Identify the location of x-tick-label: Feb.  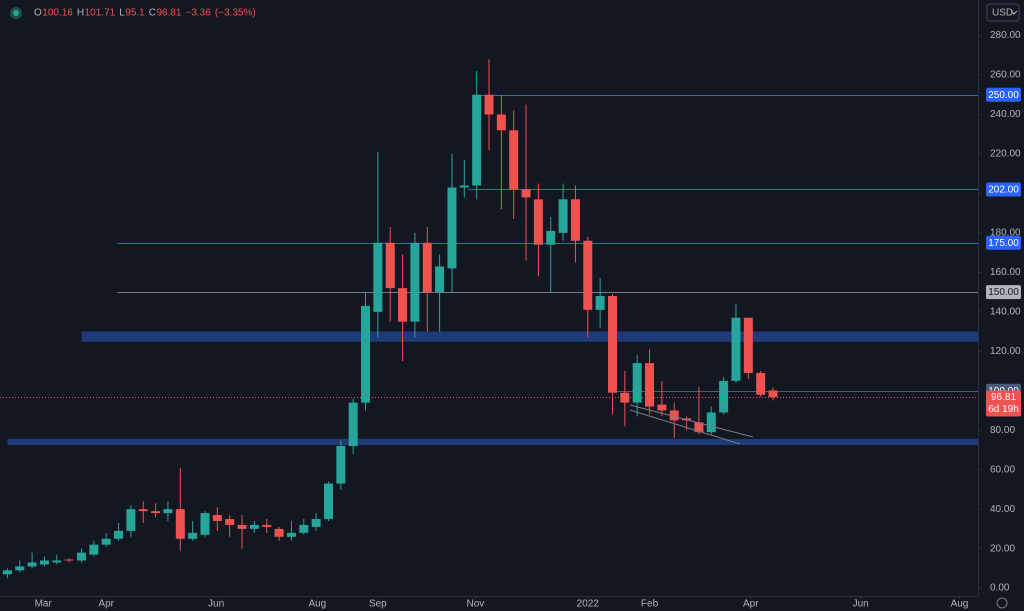
(650, 604).